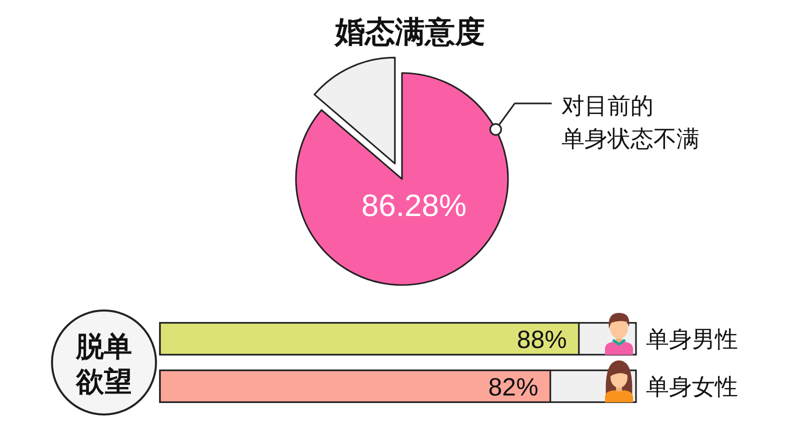 The image size is (792, 442). What do you see at coordinates (631, 122) in the screenshot?
I see `slice-label: 对目前的单身状态不满` at bounding box center [631, 122].